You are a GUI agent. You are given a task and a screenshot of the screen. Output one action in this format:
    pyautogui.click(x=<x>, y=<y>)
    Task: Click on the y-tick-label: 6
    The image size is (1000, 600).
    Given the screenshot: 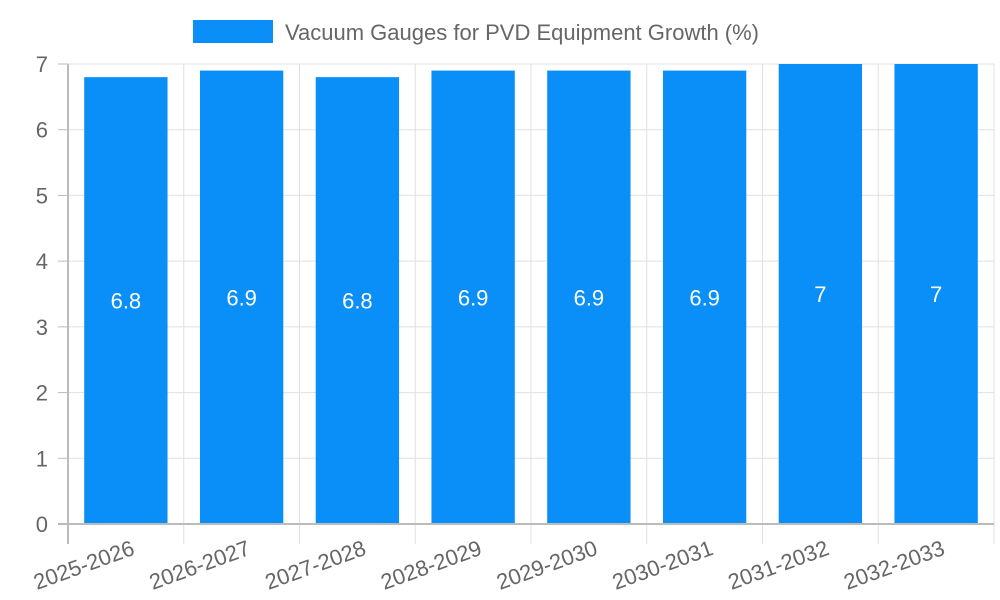 What is the action you would take?
    pyautogui.click(x=42, y=130)
    